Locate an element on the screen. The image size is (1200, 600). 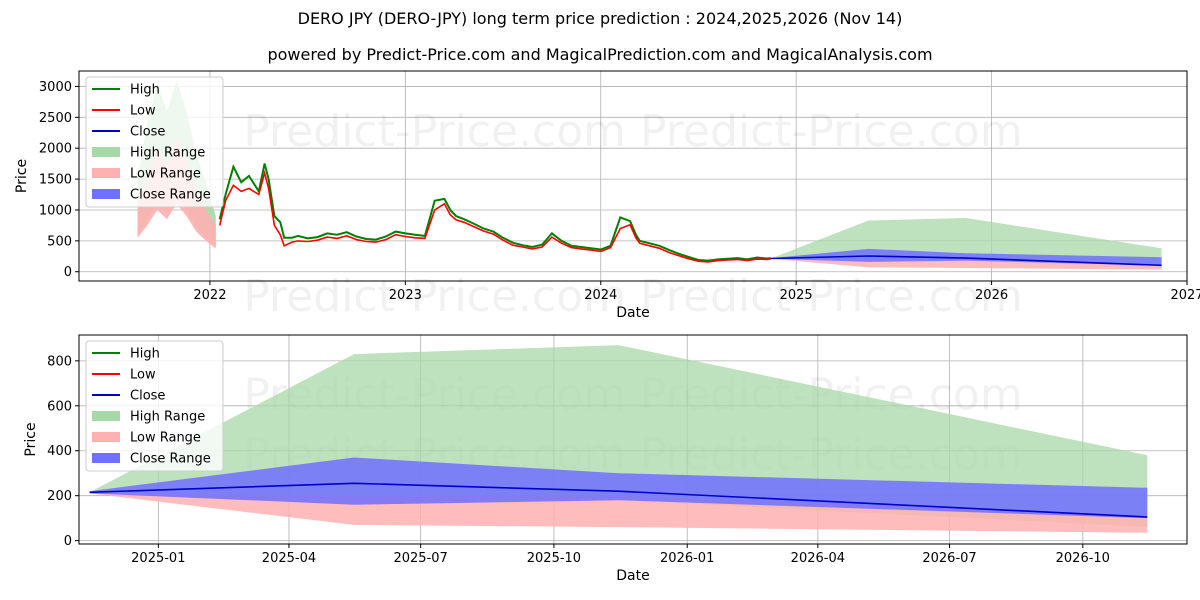
panel1-legend-label: Close Range is located at coordinates (170, 195).